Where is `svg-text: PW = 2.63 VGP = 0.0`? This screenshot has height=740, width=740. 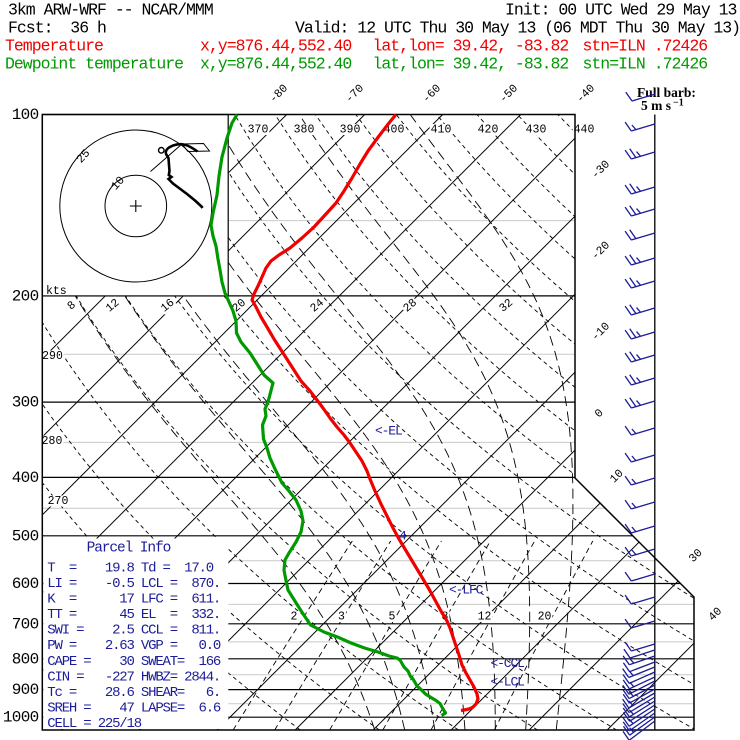
svg-text: PW = 2.63 VGP = 0.0 is located at coordinates (134, 646).